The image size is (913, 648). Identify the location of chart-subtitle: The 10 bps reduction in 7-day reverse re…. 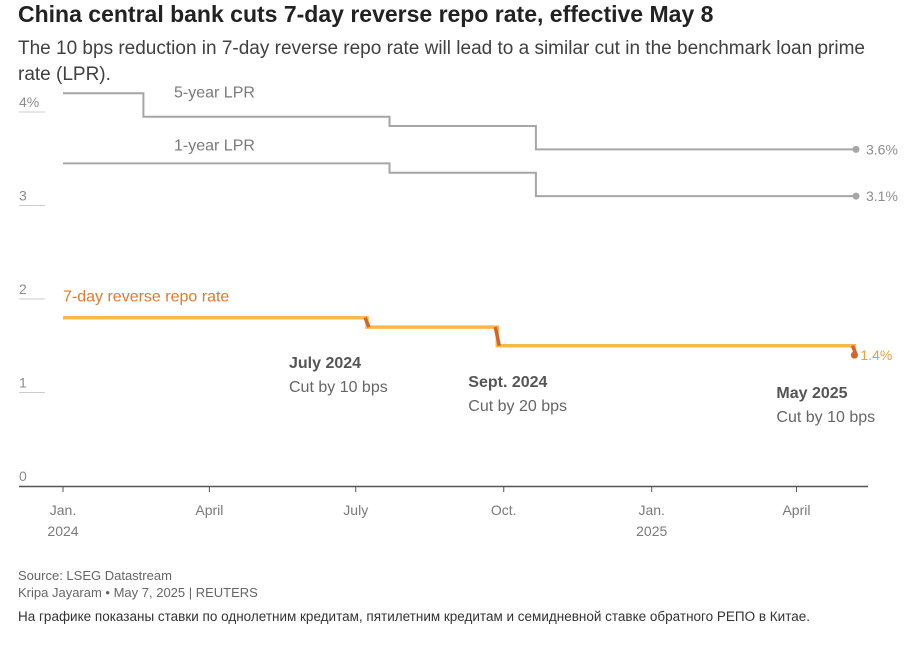
(441, 61).